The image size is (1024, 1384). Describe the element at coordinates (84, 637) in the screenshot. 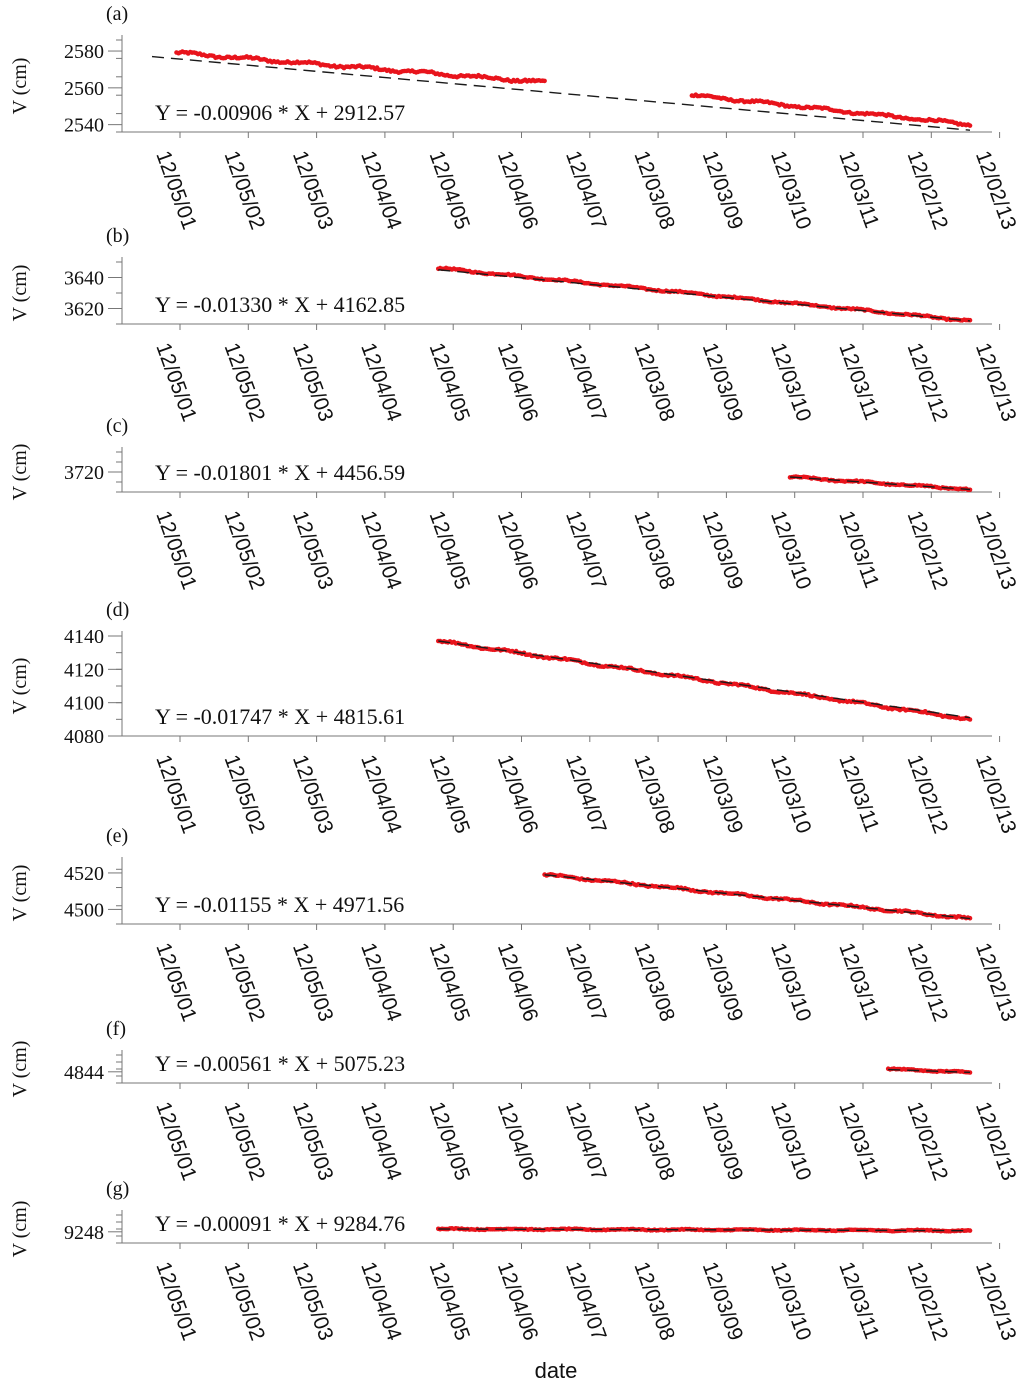

I see `y-tick-label: 4140` at that location.